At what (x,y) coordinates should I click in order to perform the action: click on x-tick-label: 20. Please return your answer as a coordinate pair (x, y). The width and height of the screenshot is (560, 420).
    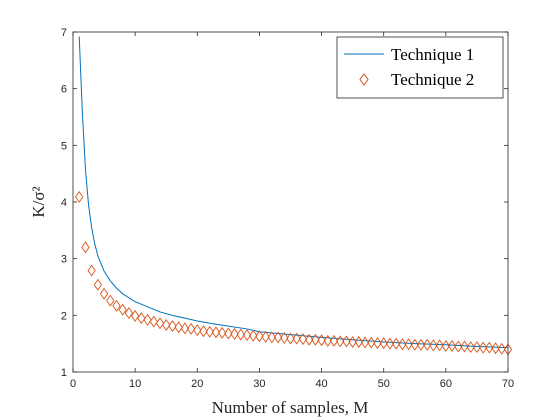
    Looking at the image, I should click on (197, 384).